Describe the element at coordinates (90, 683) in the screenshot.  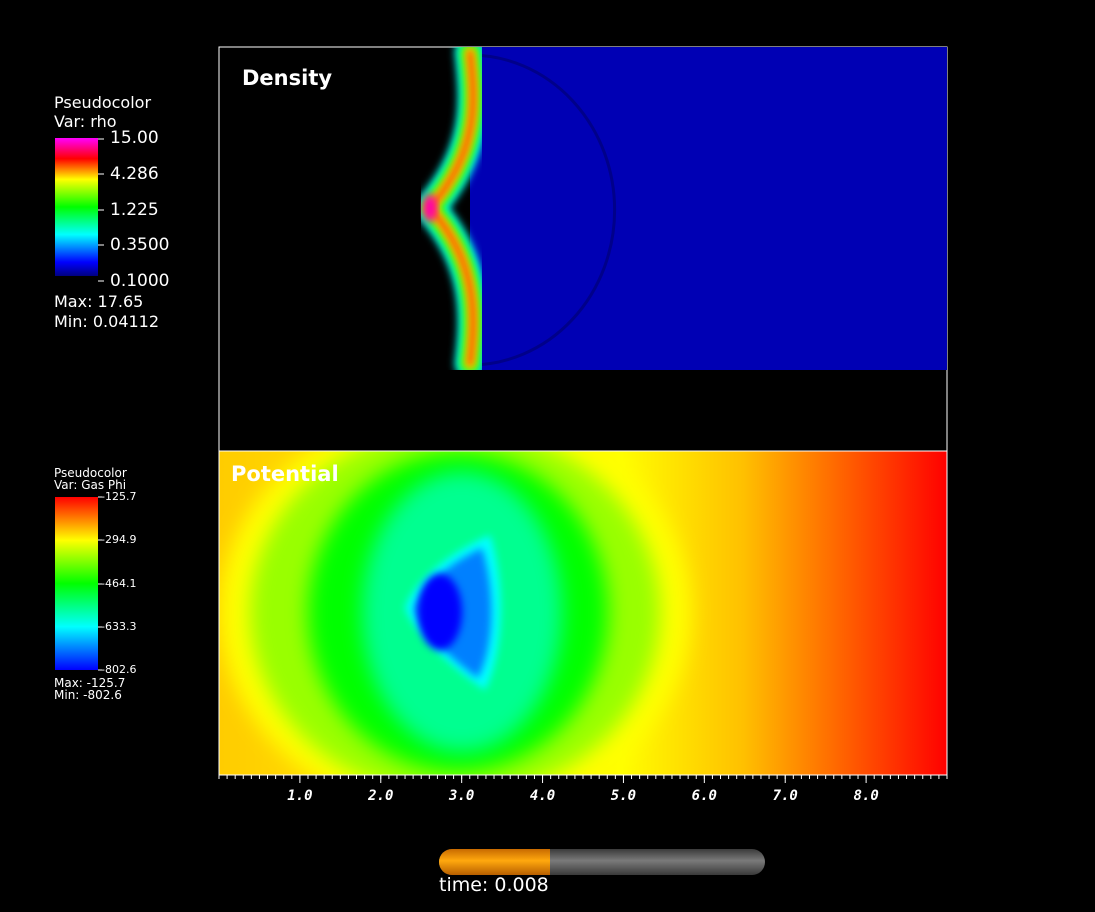
I see `potential-legend-max: Max: -125.7` at that location.